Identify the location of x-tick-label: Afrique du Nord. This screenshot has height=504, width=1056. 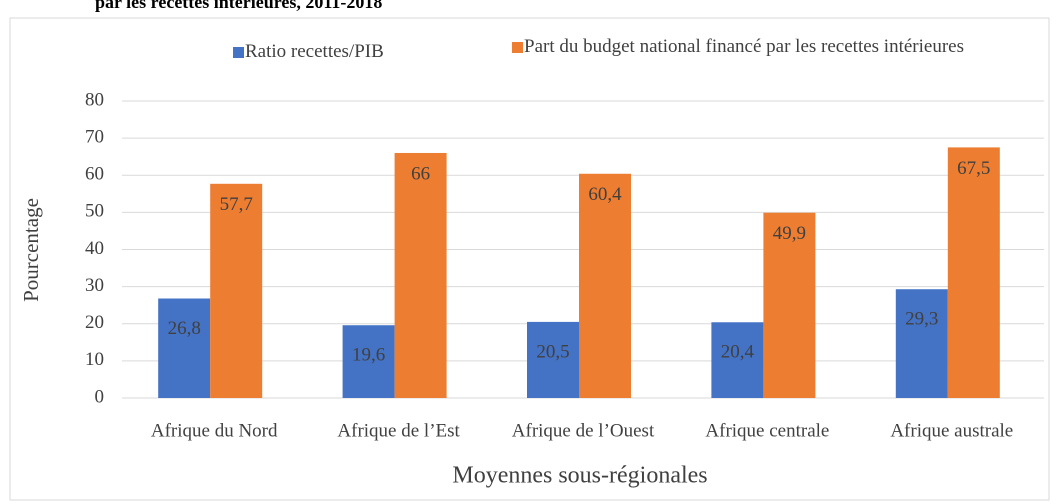
(214, 430).